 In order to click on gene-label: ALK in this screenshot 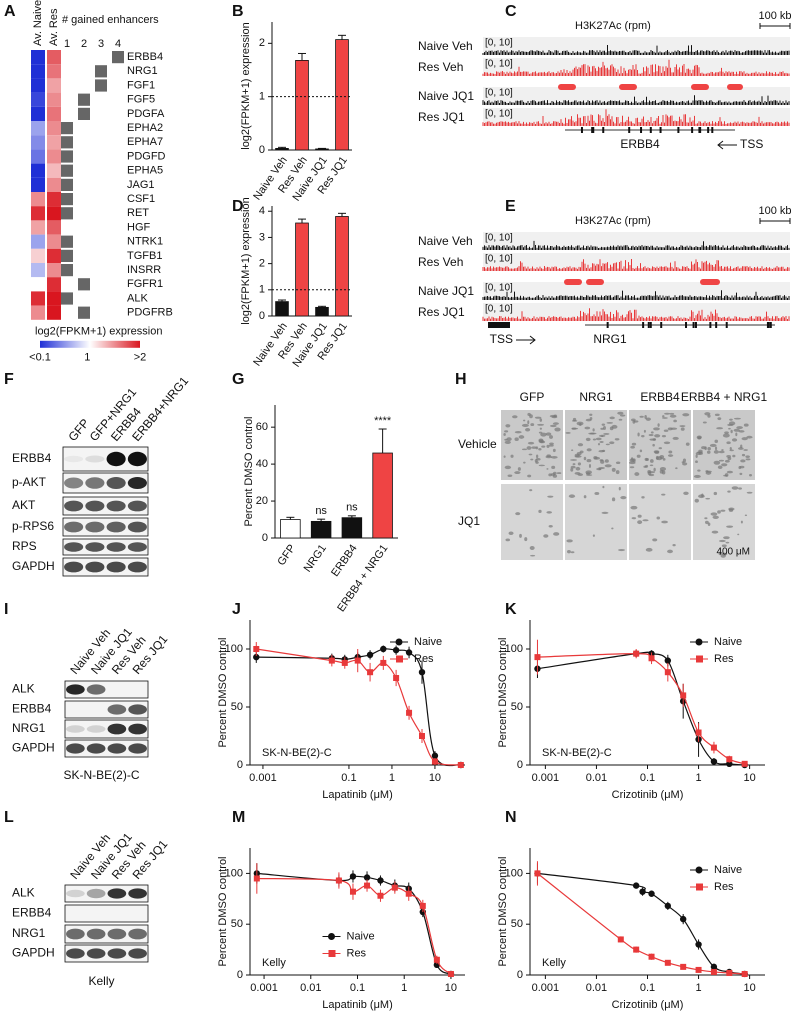, I will do `click(137, 298)`.